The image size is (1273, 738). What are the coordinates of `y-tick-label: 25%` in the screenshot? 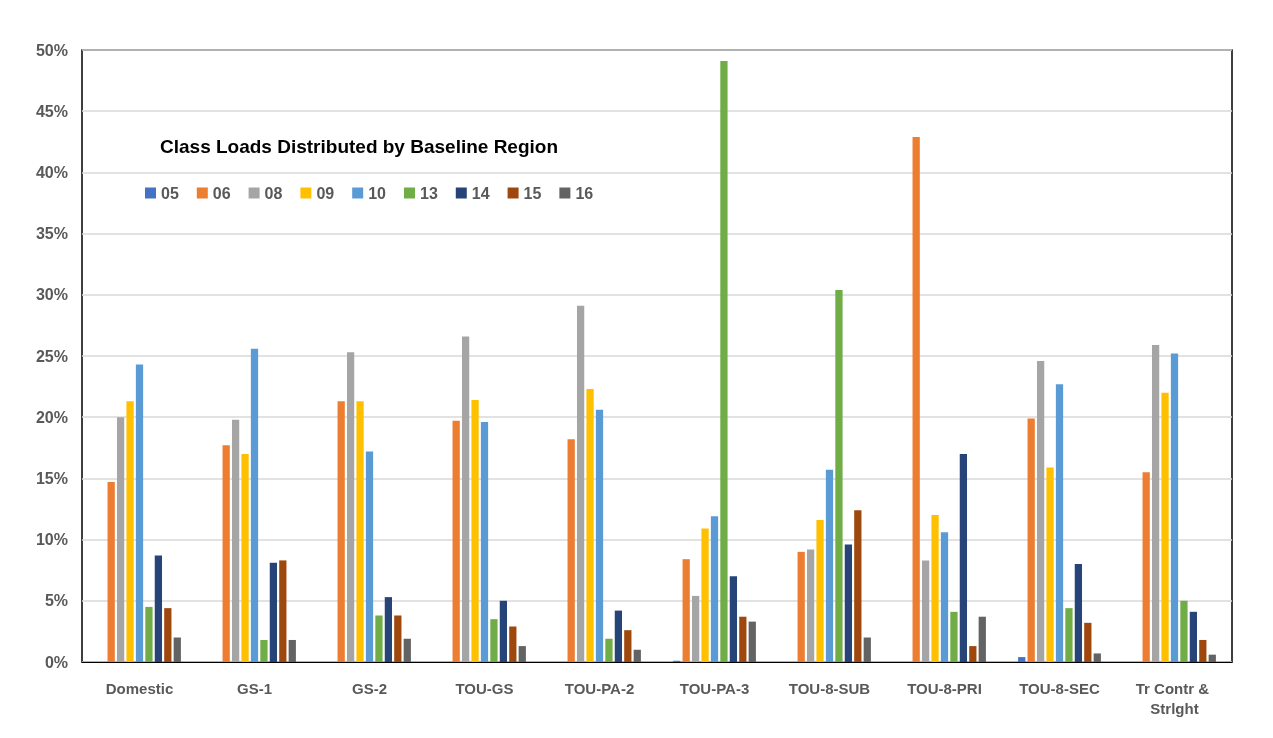 It's located at (51, 356).